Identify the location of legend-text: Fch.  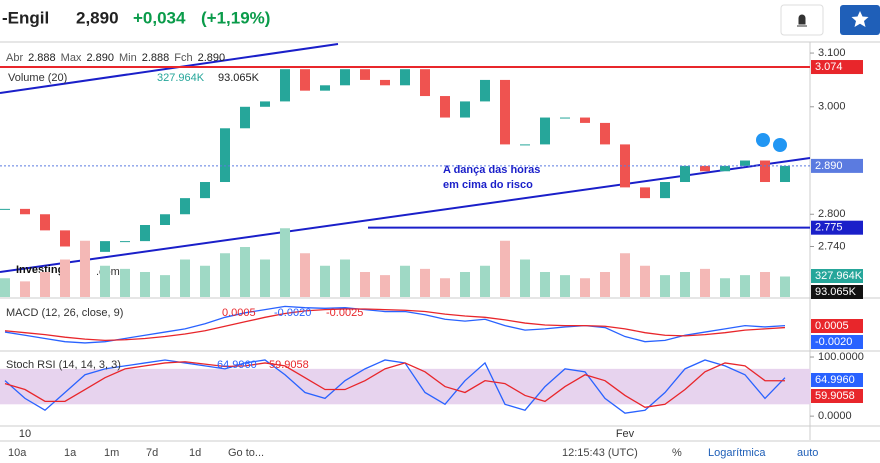
(183, 58).